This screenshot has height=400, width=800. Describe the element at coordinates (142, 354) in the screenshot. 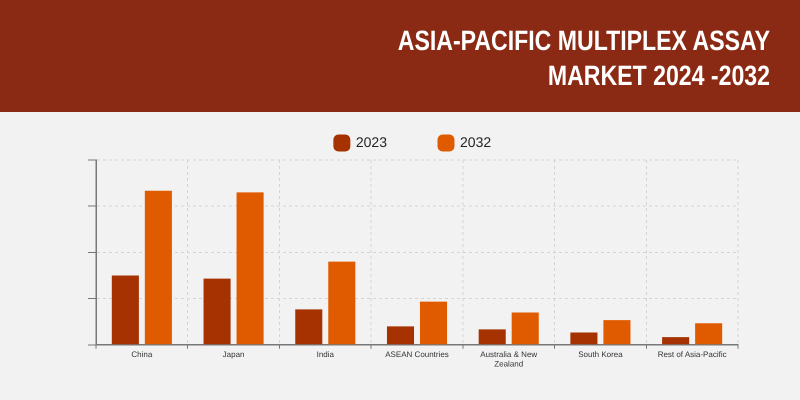

I see `x-tick-label: China` at that location.